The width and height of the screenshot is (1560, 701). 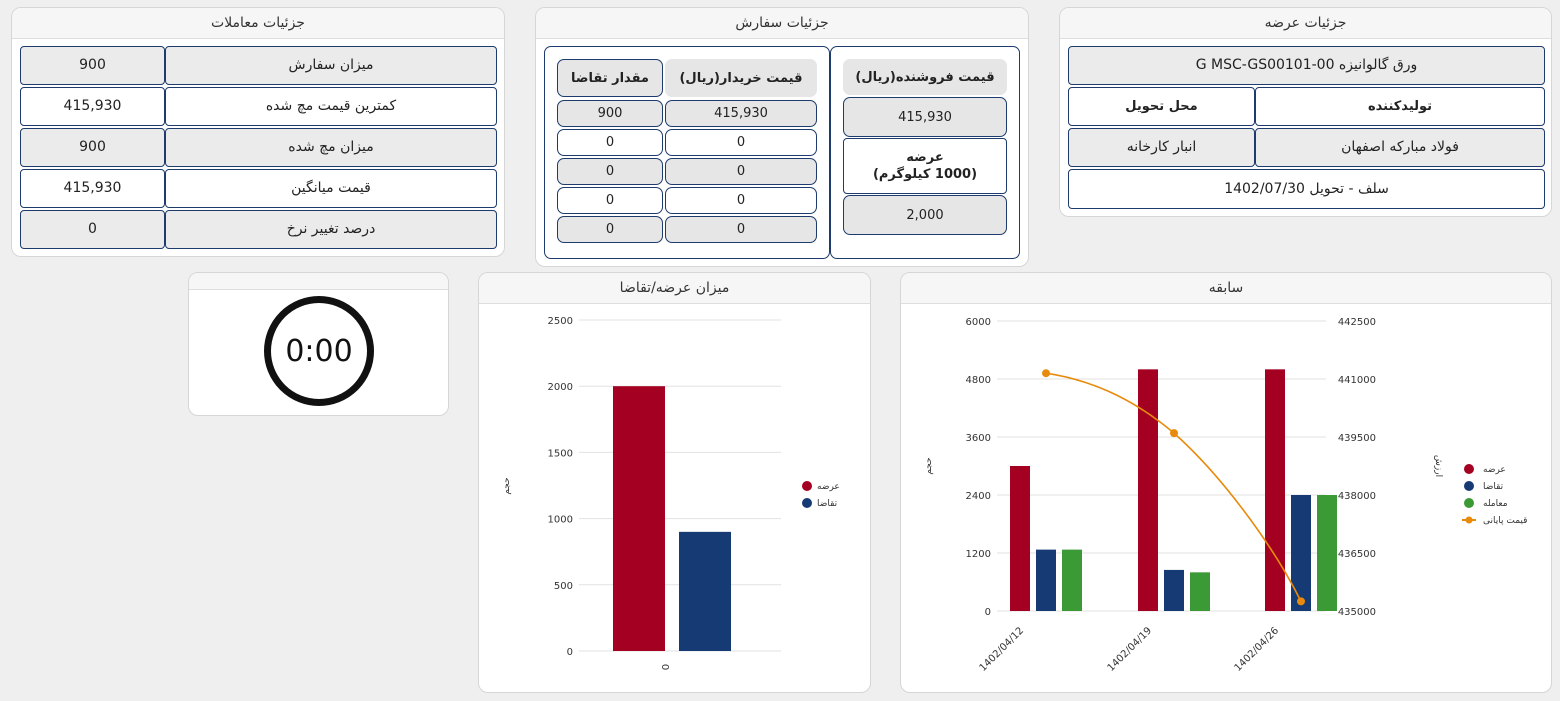 What do you see at coordinates (1505, 521) in the screenshot?
I see `legend-label: قیمت پایانی` at bounding box center [1505, 521].